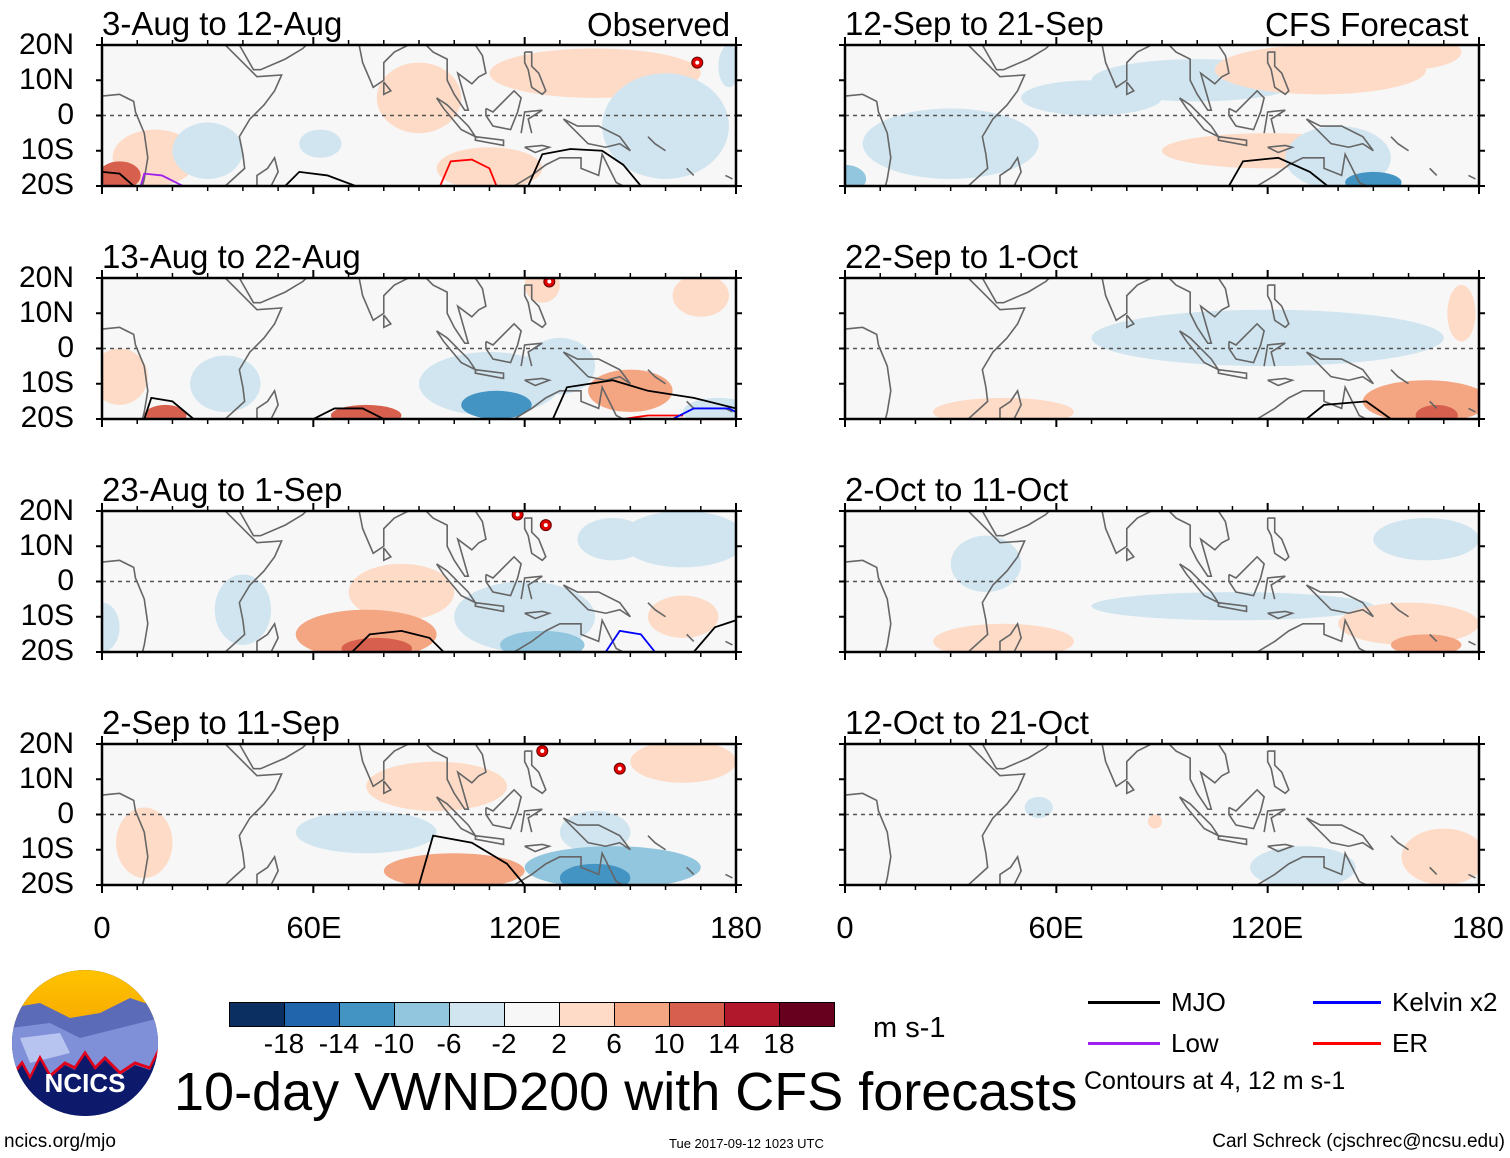 This screenshot has width=1510, height=1158. What do you see at coordinates (626, 1092) in the screenshot?
I see `figure-title: 10-day VWND200 with CFS forecasts` at bounding box center [626, 1092].